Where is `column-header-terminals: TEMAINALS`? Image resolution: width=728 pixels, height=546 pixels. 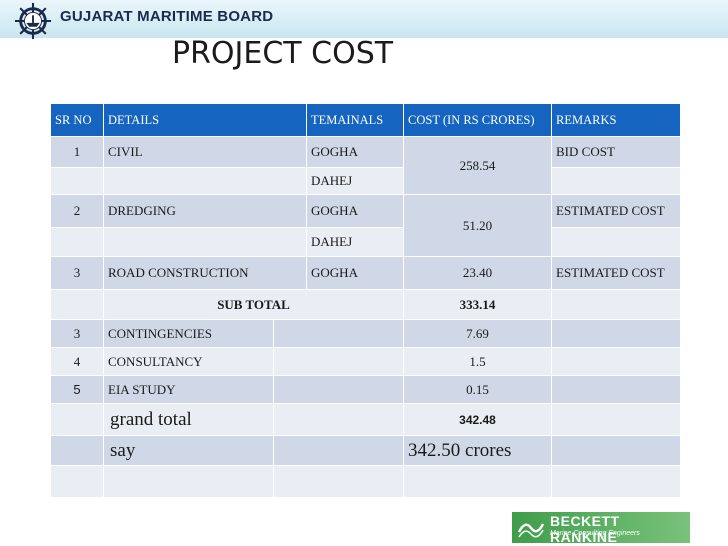 column-header-terminals: TEMAINALS is located at coordinates (355, 120).